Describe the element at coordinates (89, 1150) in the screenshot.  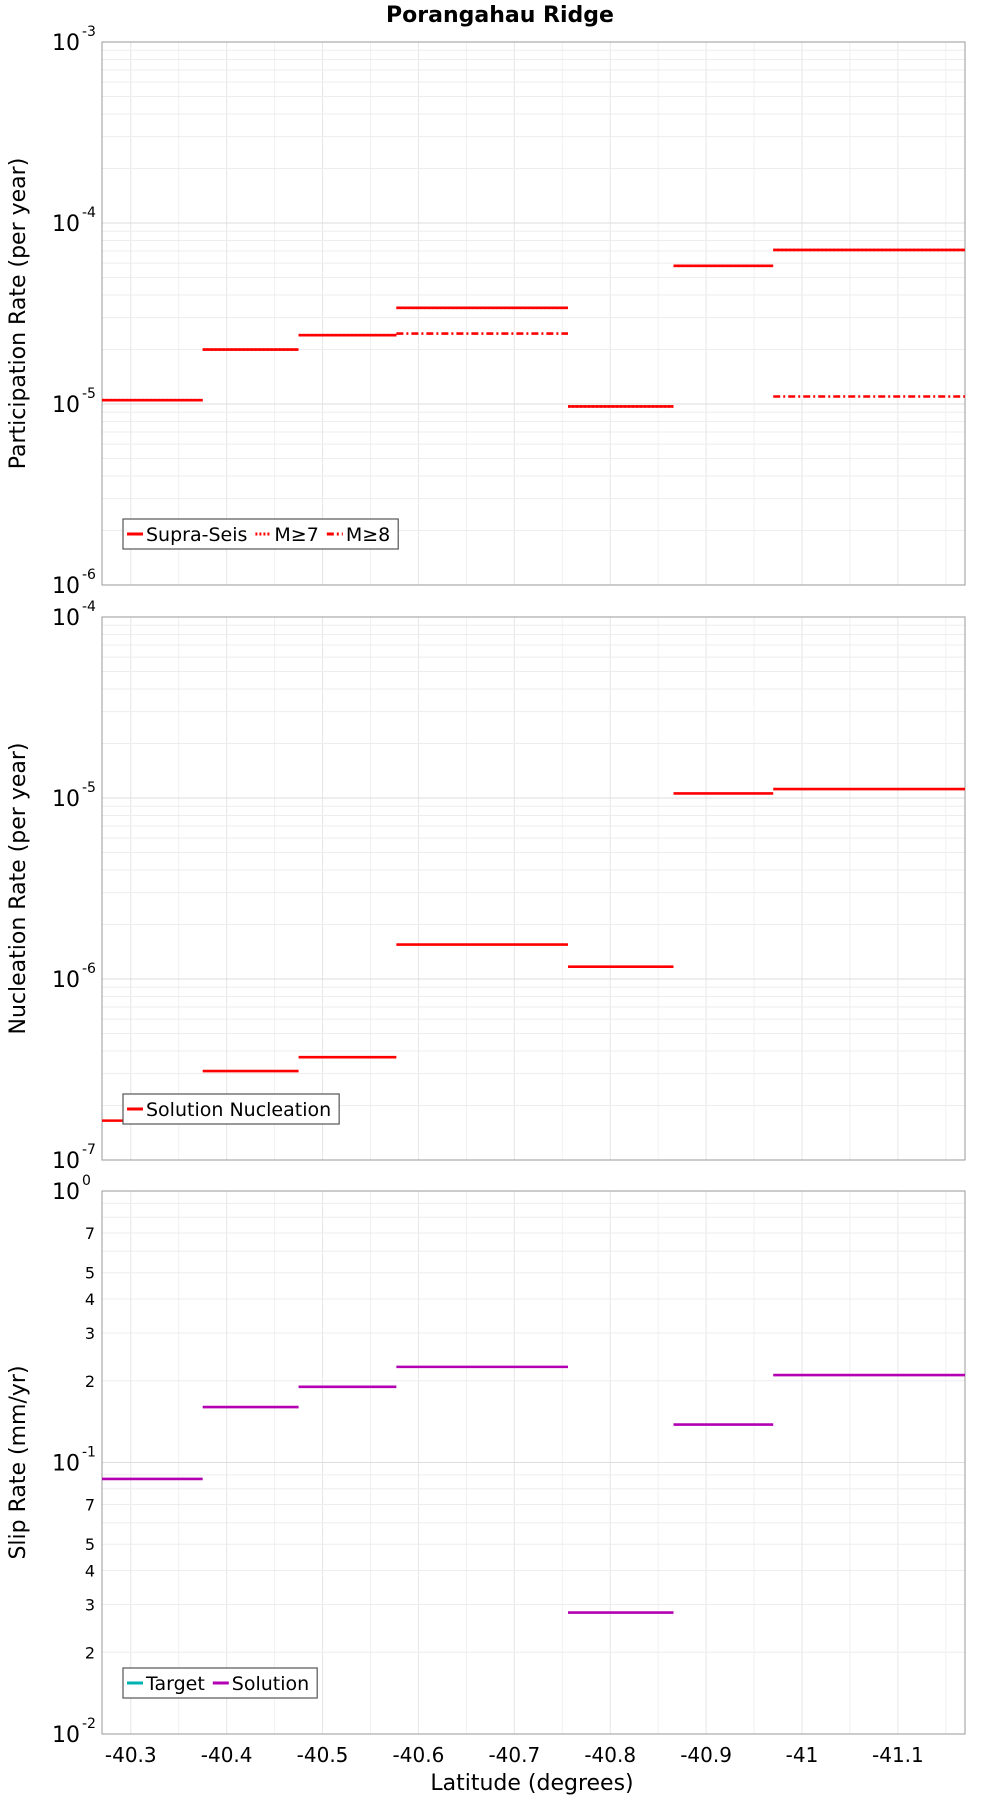
I see `y-tick-exponent: -7` at that location.